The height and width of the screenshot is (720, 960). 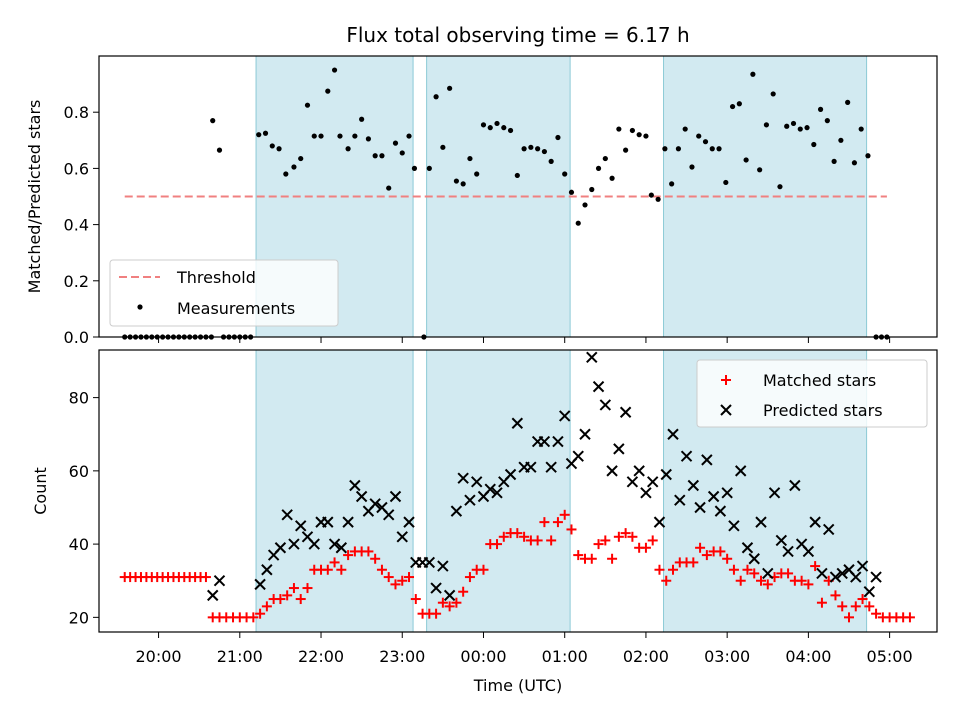 What do you see at coordinates (224, 293) in the screenshot?
I see `top-legend: Threshold Measurements` at bounding box center [224, 293].